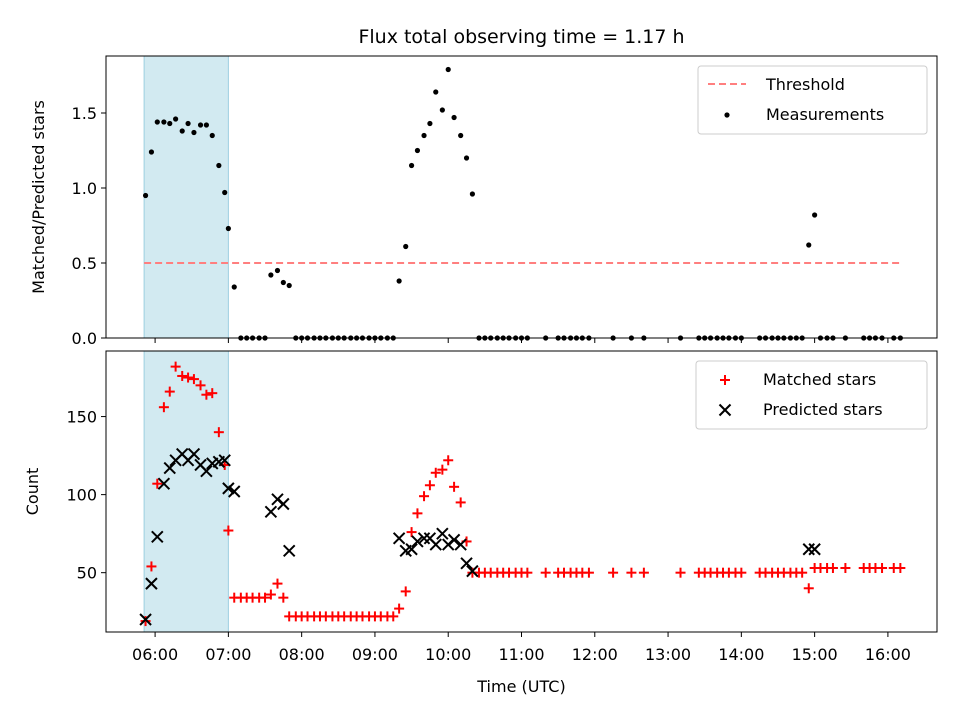  I want to click on x-tick-label: 09:00, so click(375, 654).